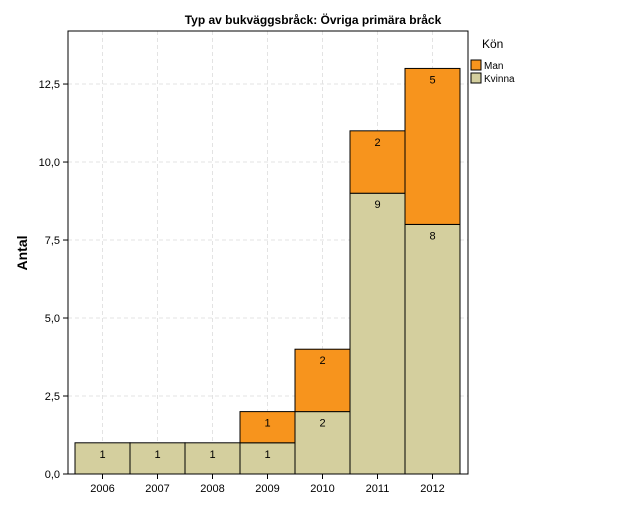 Image resolution: width=626 pixels, height=506 pixels. What do you see at coordinates (432, 236) in the screenshot?
I see `data-label-kvinna-2012: 8` at bounding box center [432, 236].